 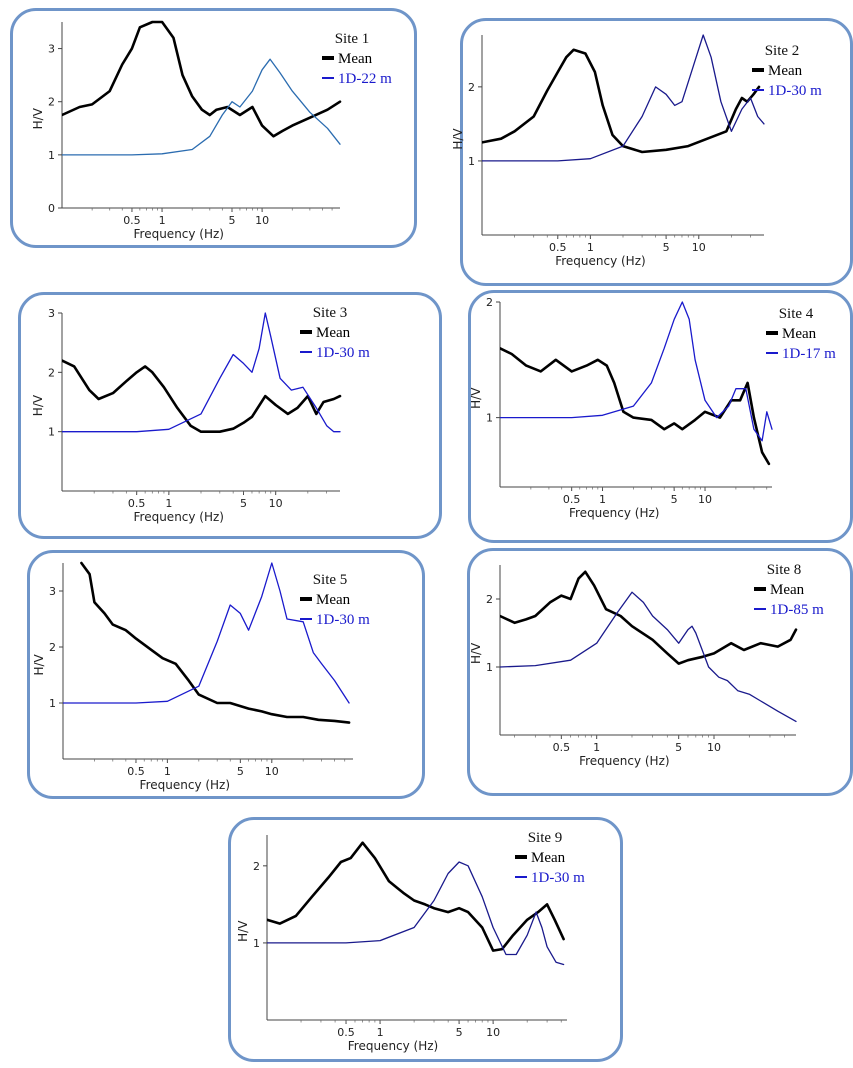 I want to click on site-label: Site 2, so click(x=782, y=51).